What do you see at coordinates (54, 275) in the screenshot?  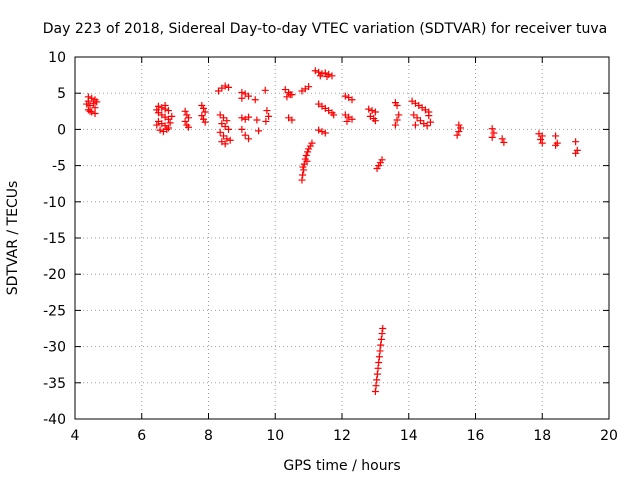 I see `y-tick-label: -20` at bounding box center [54, 275].